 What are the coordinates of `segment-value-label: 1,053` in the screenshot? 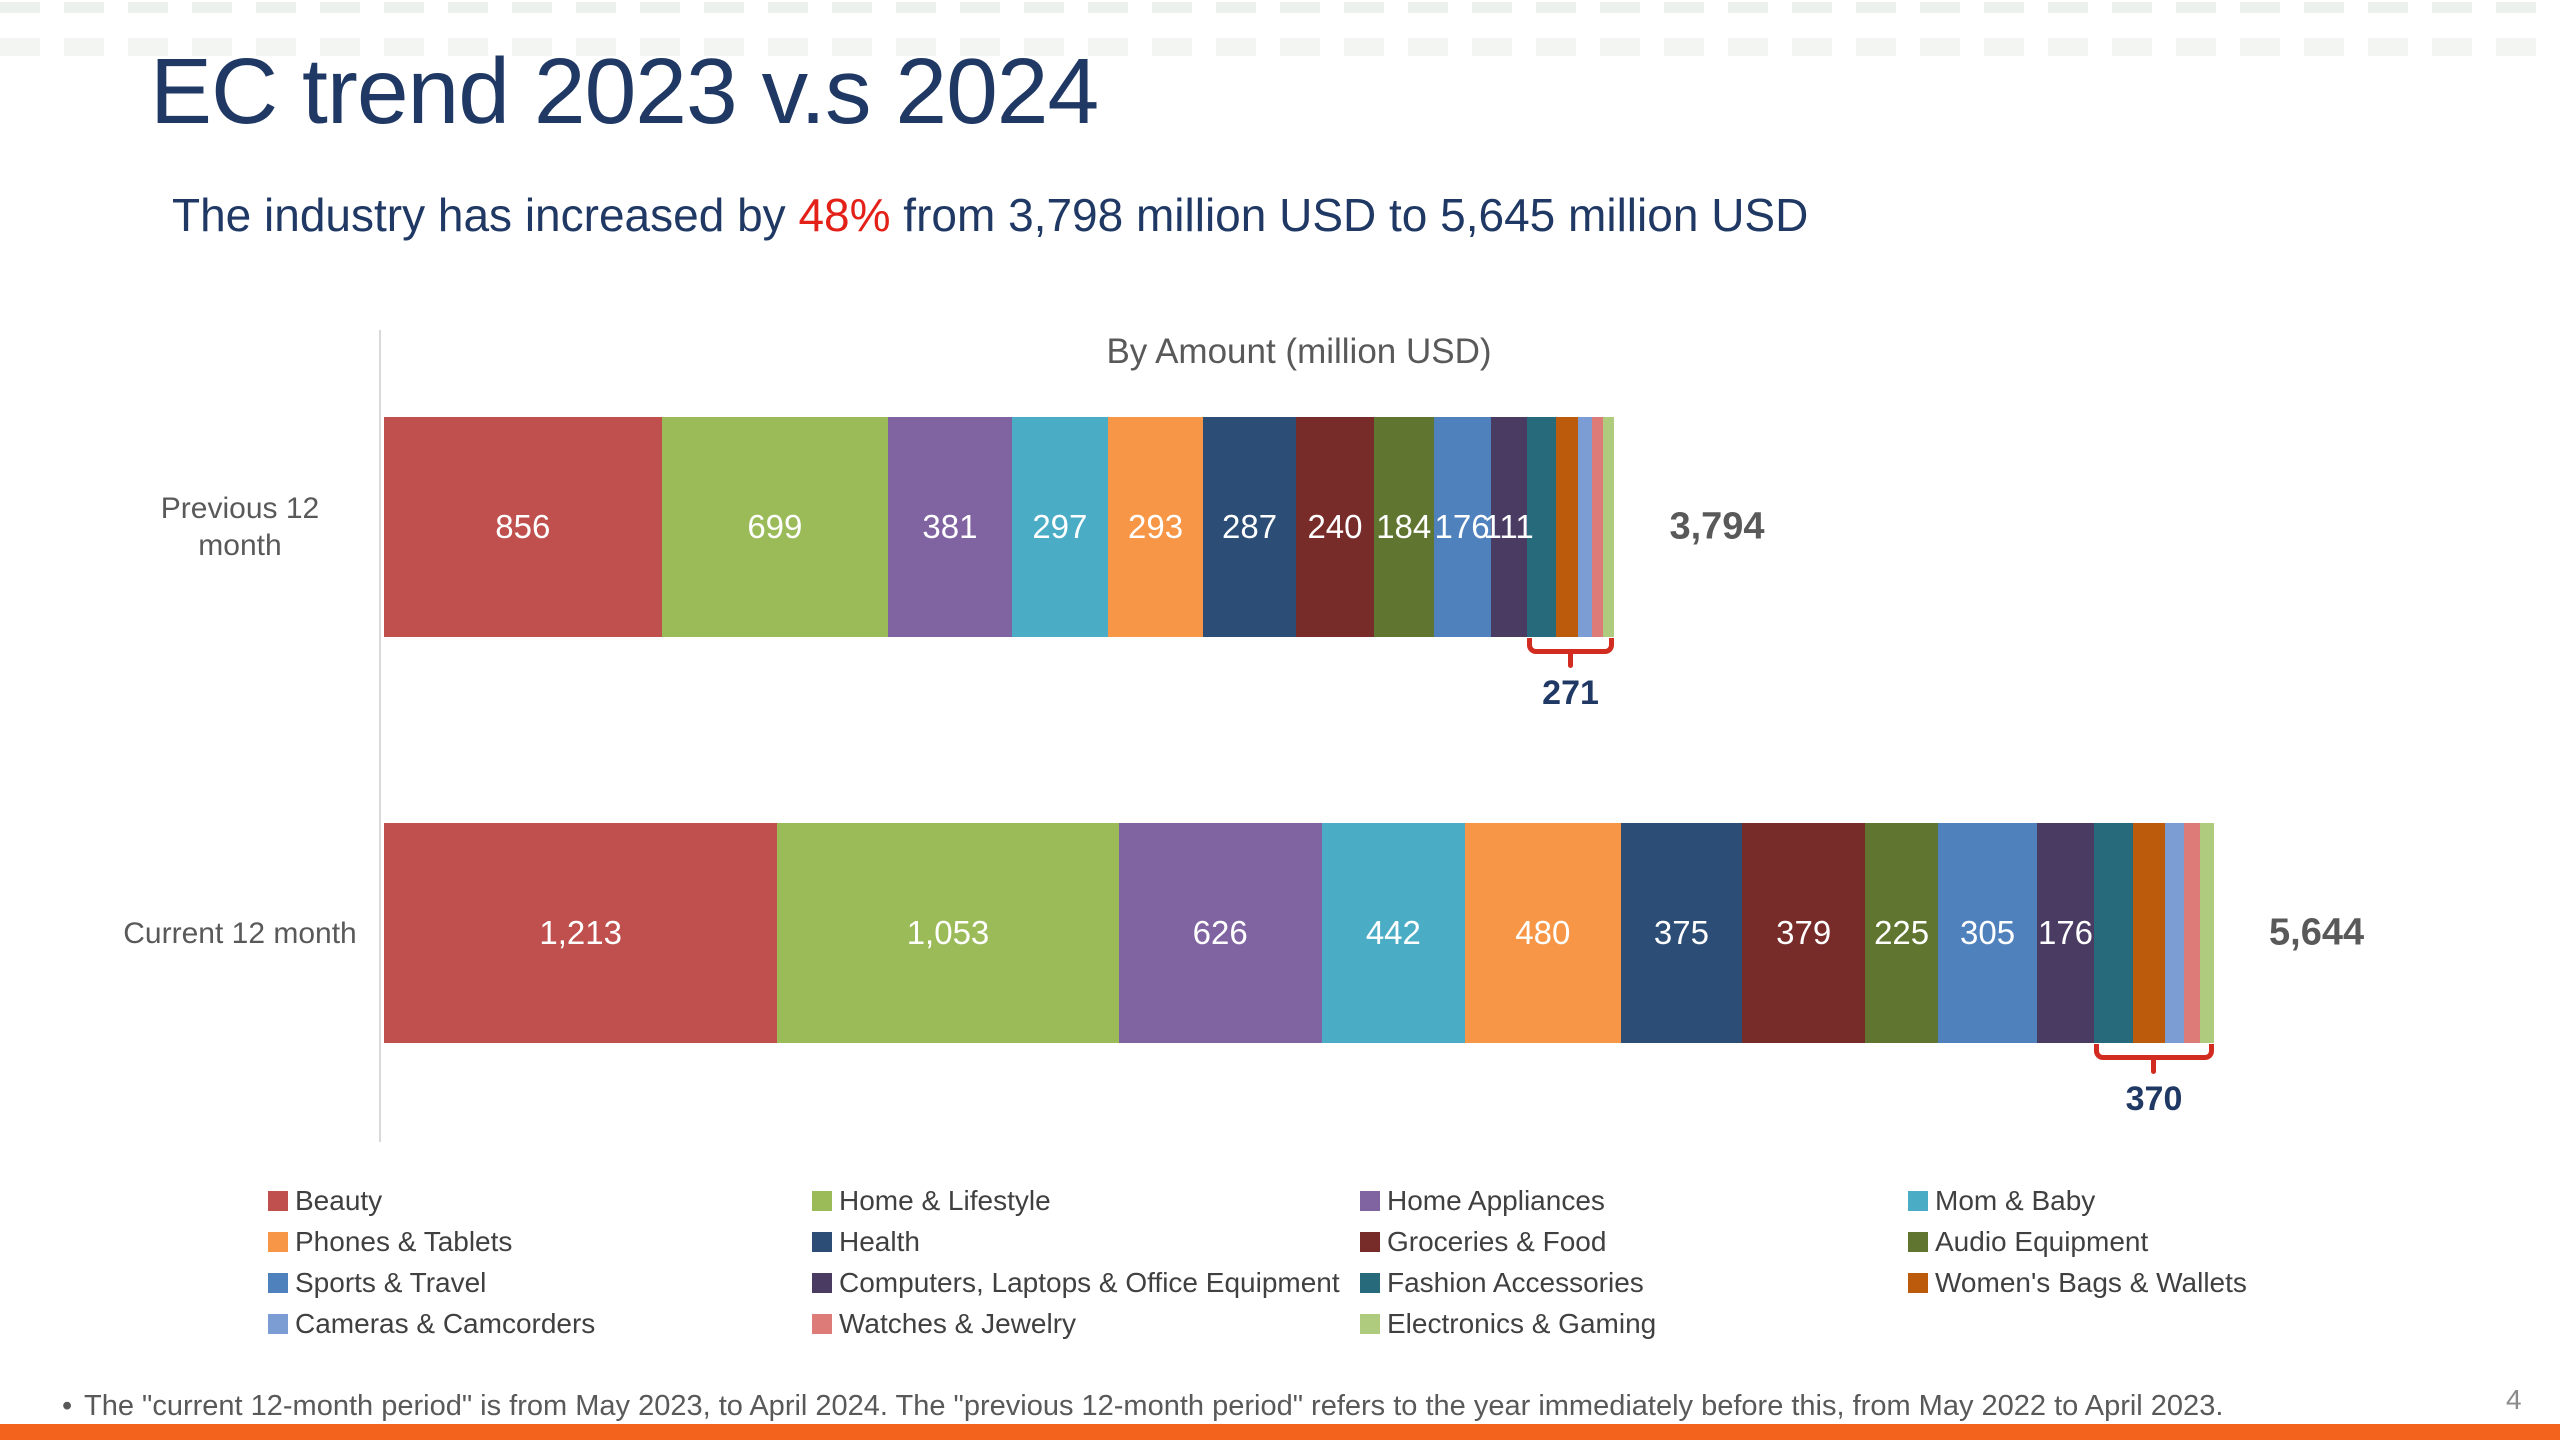 It's located at (948, 932).